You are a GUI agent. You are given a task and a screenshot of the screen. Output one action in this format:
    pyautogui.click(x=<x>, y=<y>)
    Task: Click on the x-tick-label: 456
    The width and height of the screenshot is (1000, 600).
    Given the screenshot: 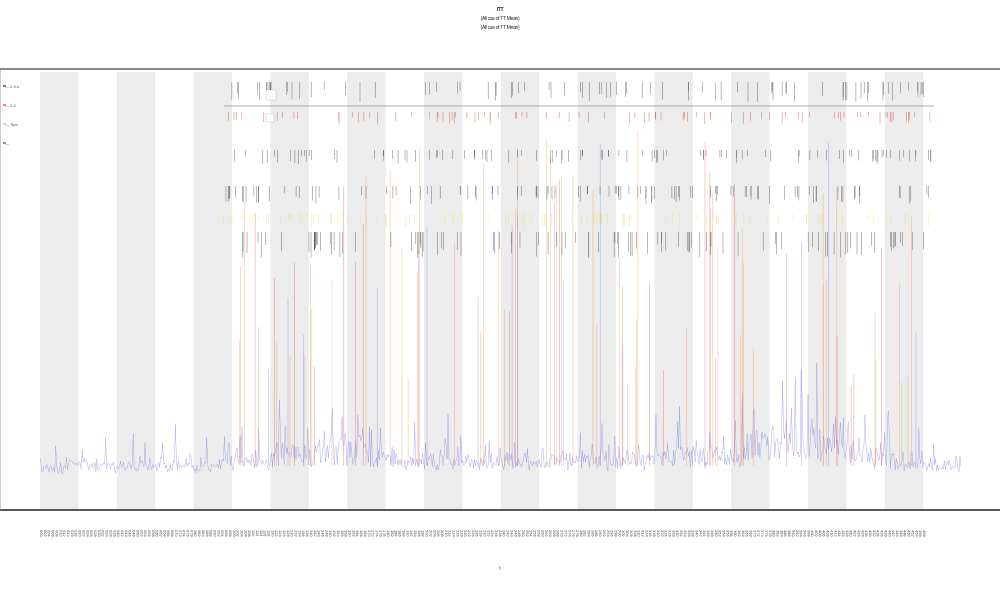 What is the action you would take?
    pyautogui.click(x=920, y=533)
    